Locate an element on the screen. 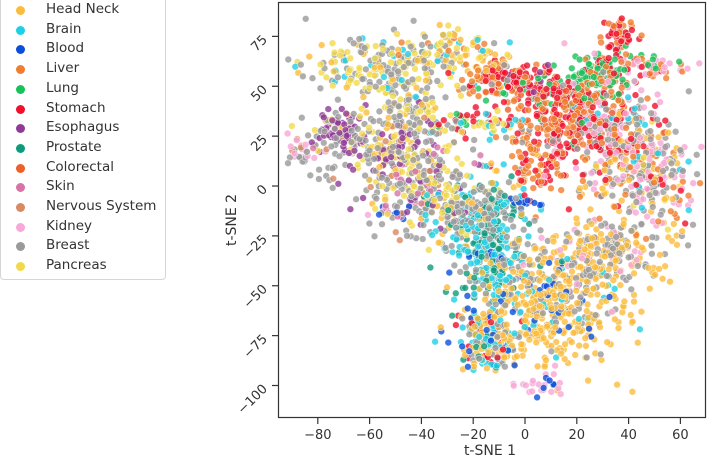 Image resolution: width=707 pixels, height=457 pixels. svg-text: −40 is located at coordinates (421, 435).